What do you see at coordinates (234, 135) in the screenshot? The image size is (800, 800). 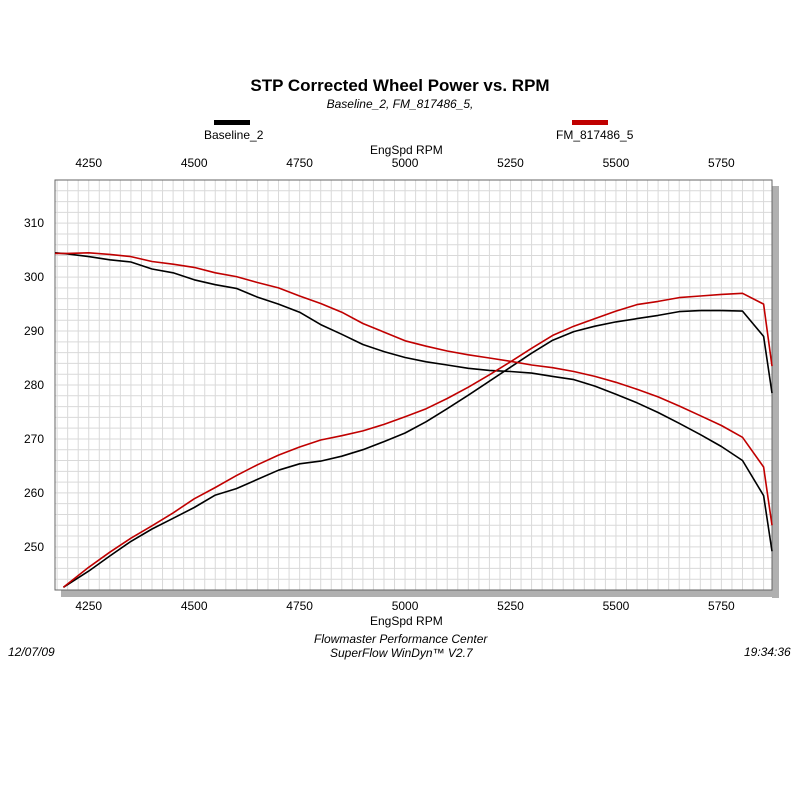 I see `legend-label-baseline: Baseline_2` at bounding box center [234, 135].